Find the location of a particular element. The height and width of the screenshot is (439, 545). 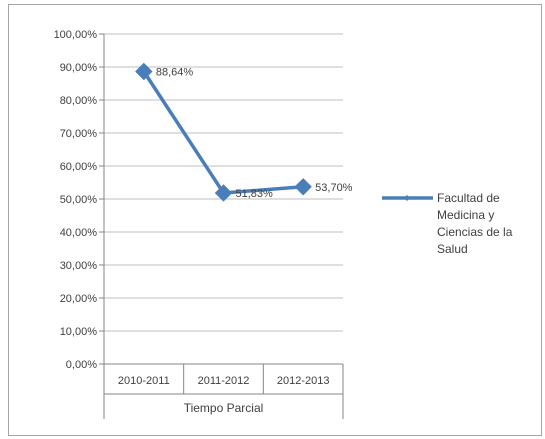

x-axis-title: Tiempo Parcial is located at coordinates (224, 408).